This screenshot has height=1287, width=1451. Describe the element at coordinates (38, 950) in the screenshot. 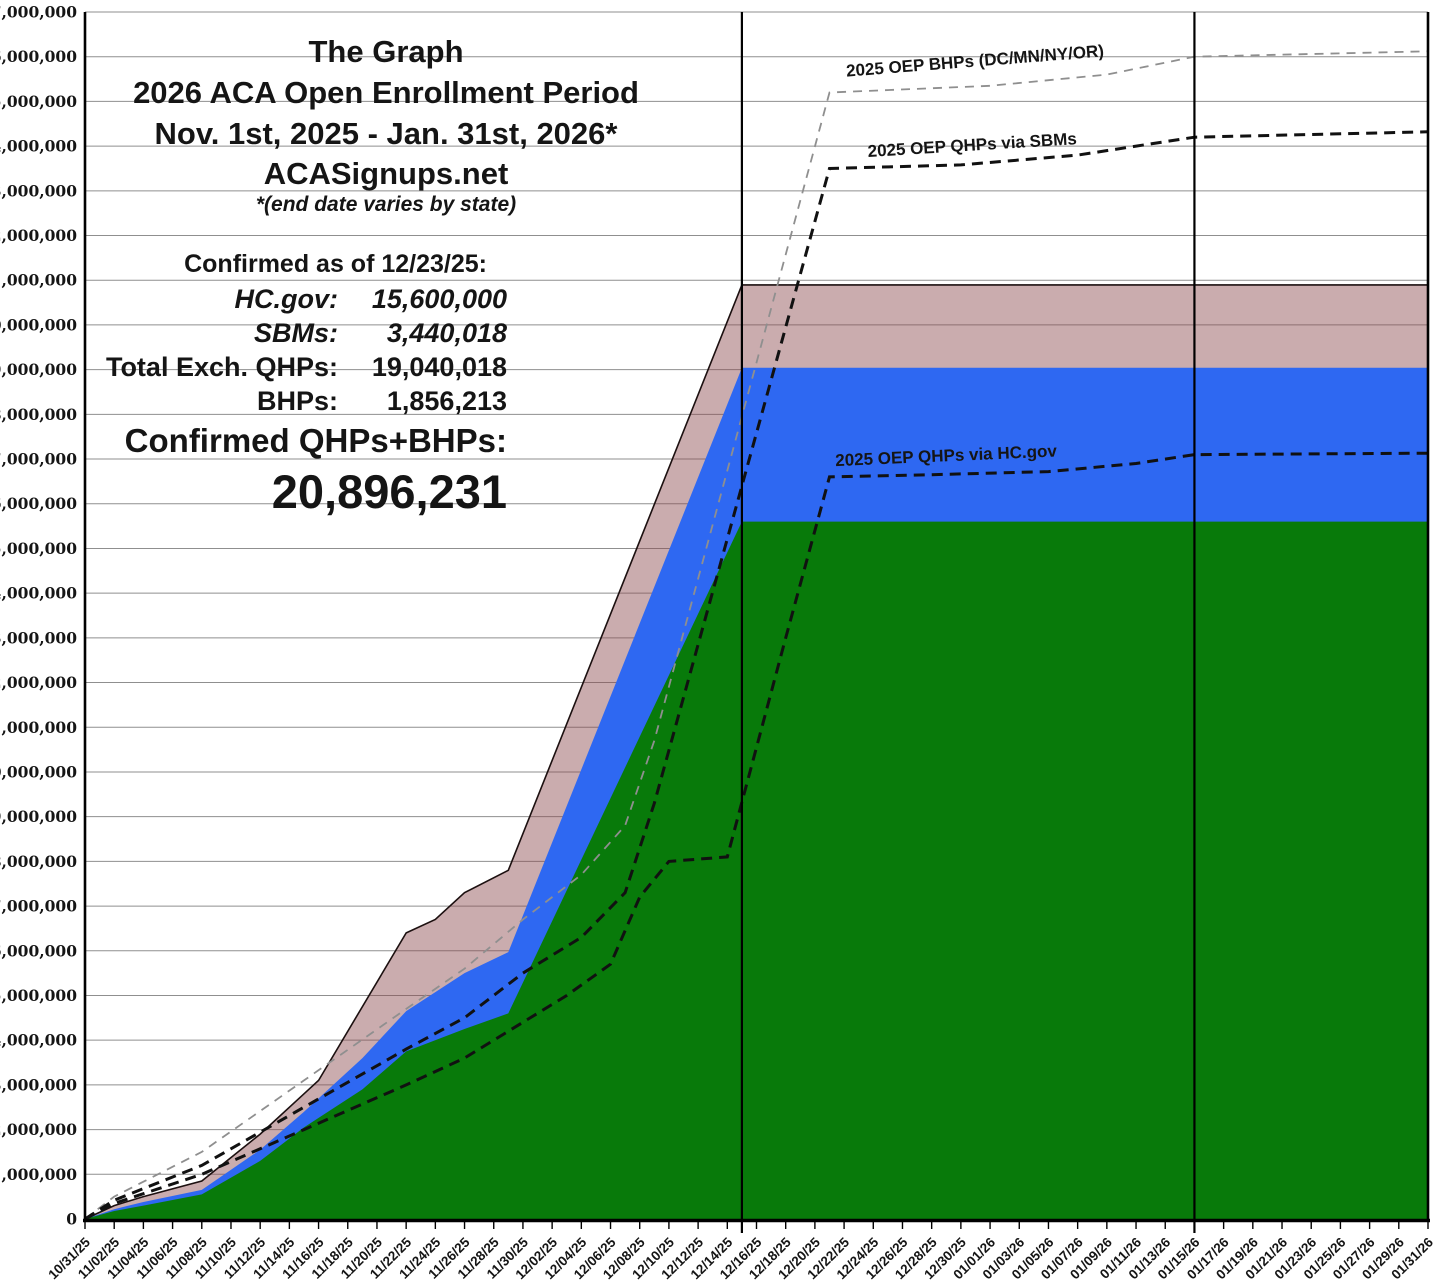

I see `y-tick-label: 6,000,000` at that location.